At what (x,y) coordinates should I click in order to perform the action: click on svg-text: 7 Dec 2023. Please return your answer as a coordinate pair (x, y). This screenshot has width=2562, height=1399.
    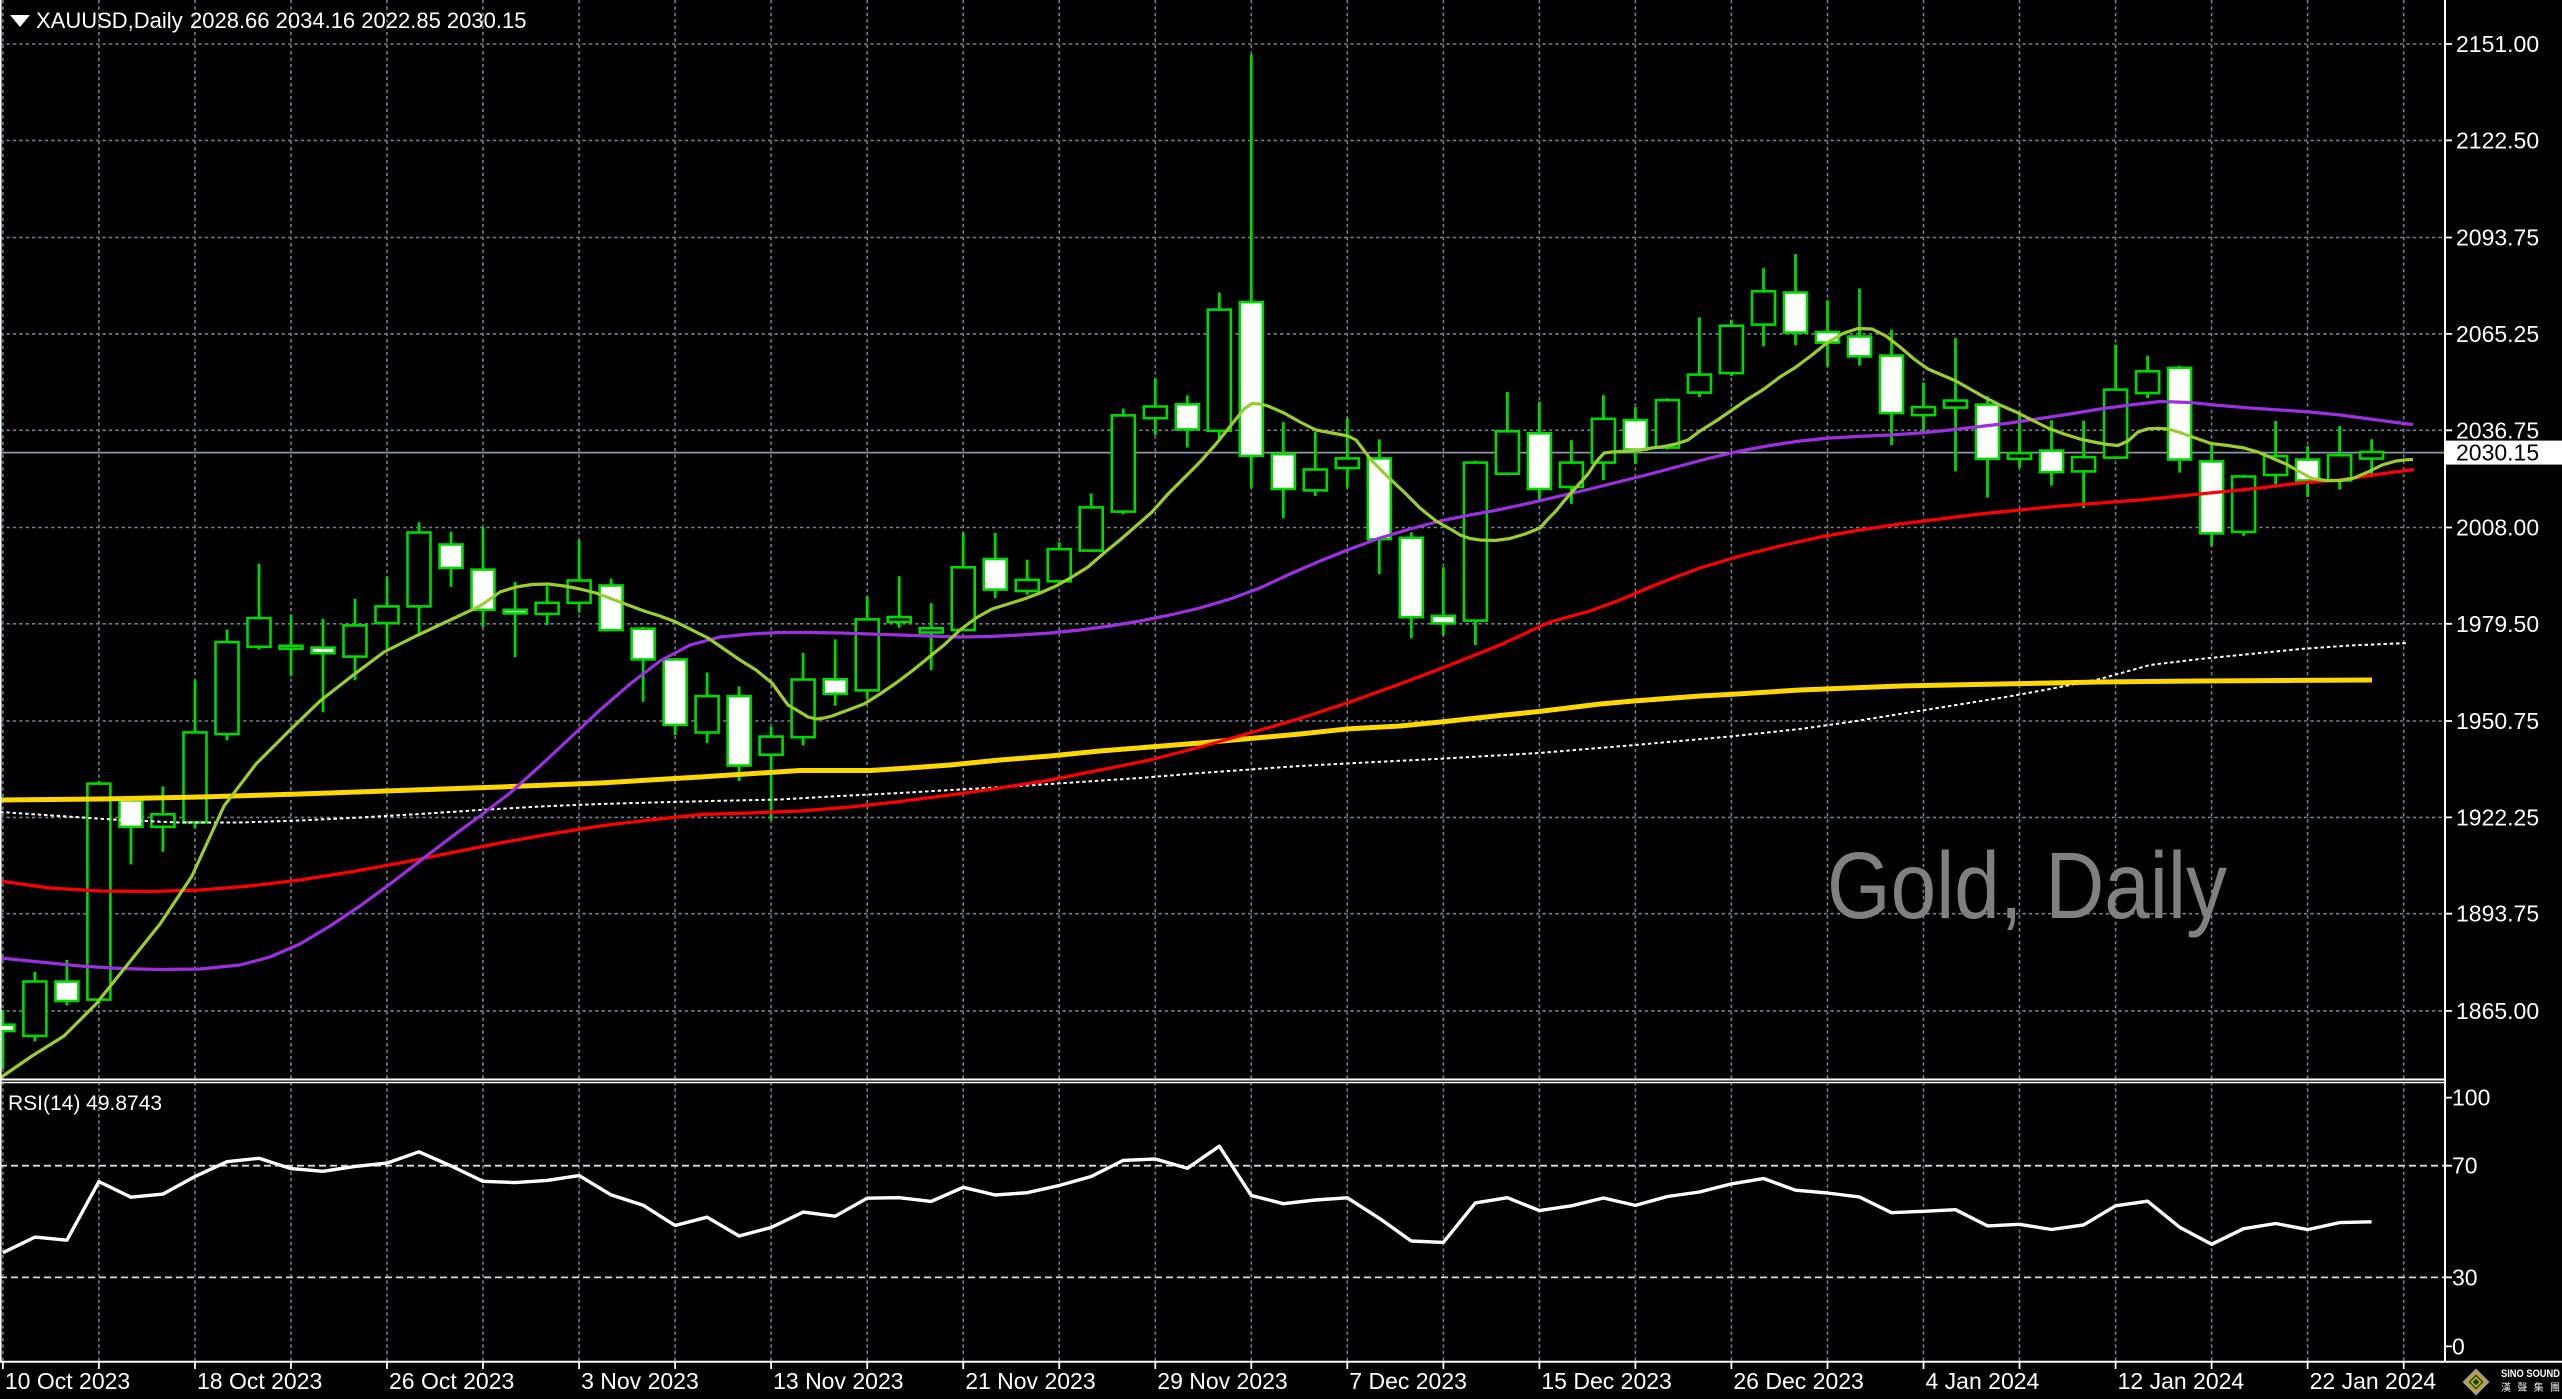
    Looking at the image, I should click on (1408, 1381).